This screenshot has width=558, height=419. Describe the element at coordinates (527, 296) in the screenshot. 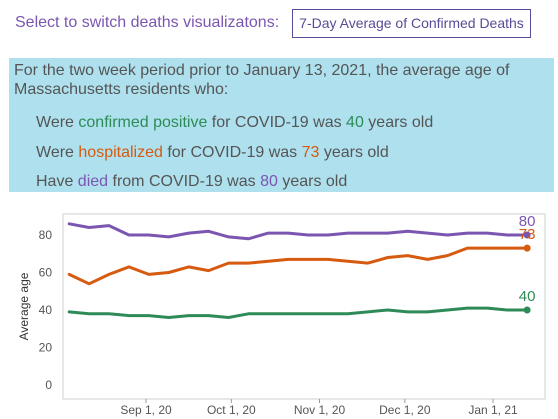

I see `series-end-label-confirmed: 40` at that location.